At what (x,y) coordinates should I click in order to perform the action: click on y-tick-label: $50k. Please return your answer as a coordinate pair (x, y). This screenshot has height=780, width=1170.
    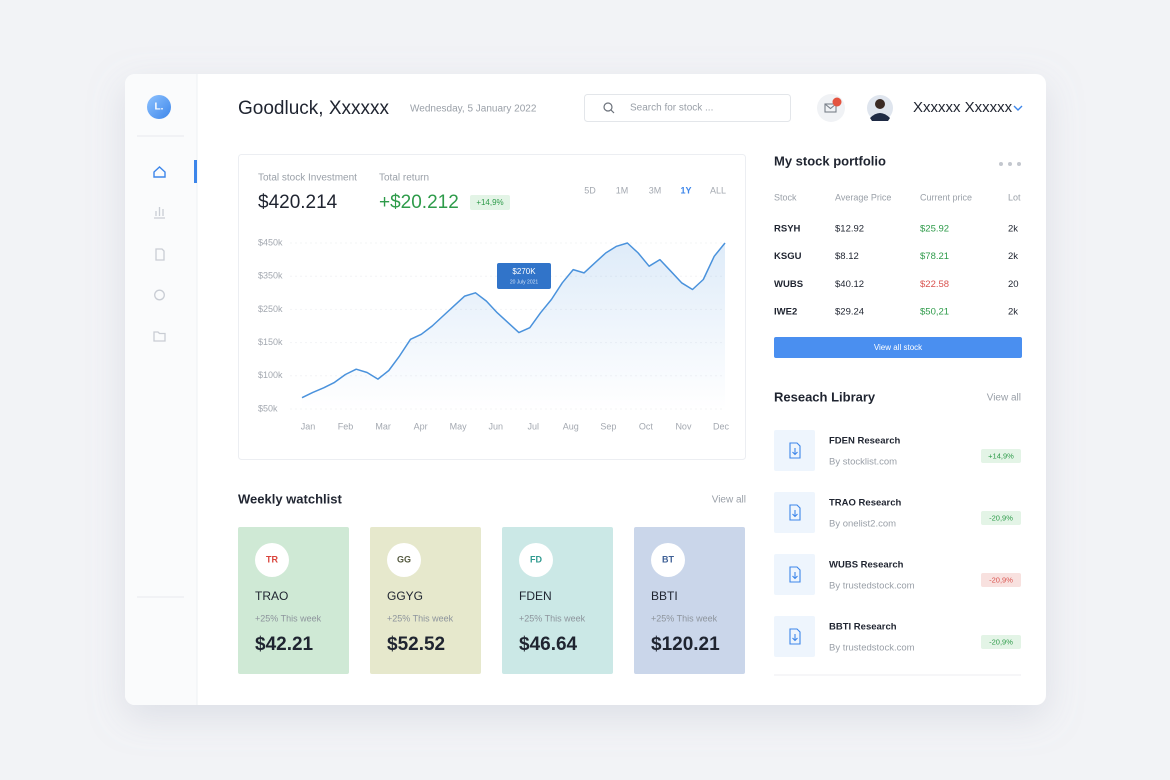
    Looking at the image, I should click on (268, 408).